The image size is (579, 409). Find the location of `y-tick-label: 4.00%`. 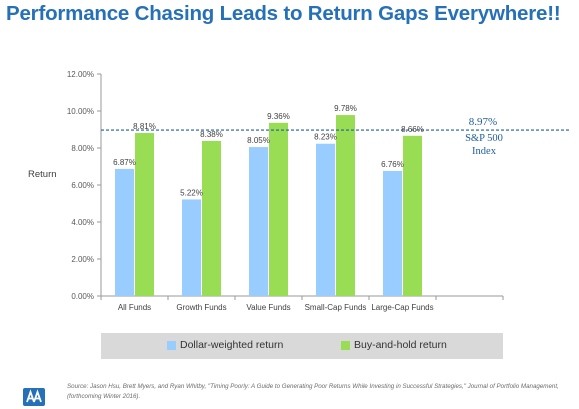

y-tick-label: 4.00% is located at coordinates (82, 222).